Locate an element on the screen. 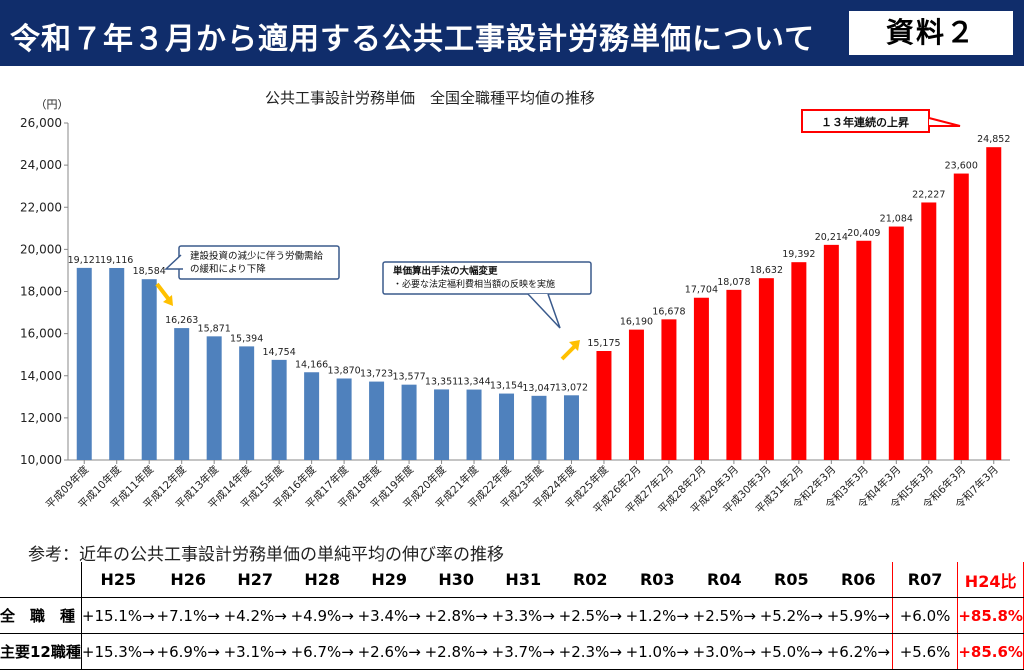 The height and width of the screenshot is (672, 1024). table-cell: +6.2%→ is located at coordinates (858, 651).